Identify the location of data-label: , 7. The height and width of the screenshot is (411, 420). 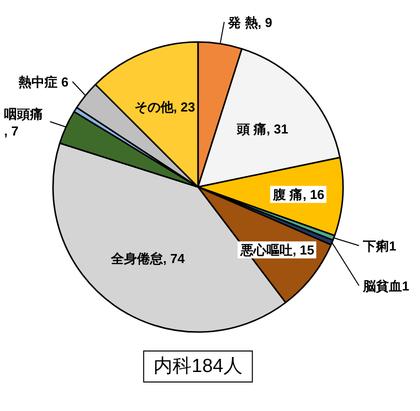
(11, 131).